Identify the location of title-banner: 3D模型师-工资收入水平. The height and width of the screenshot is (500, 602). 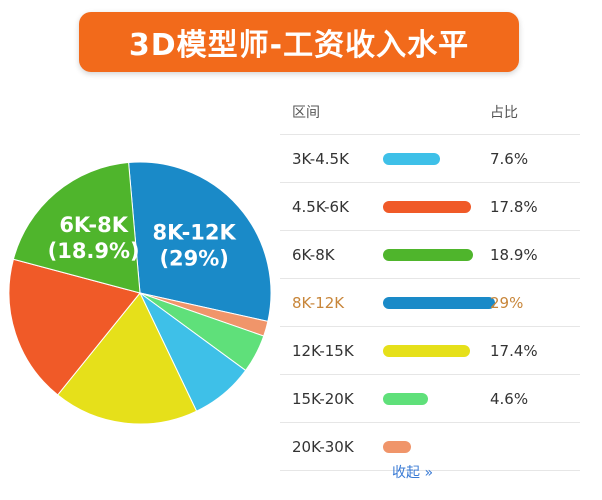
(299, 42).